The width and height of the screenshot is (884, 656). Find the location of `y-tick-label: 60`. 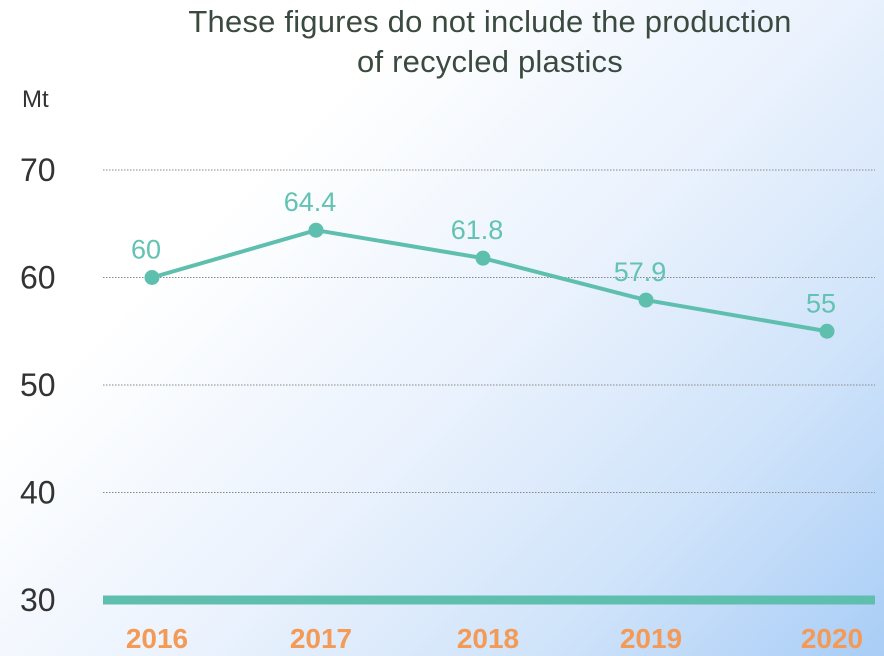

y-tick-label: 60 is located at coordinates (38, 278).